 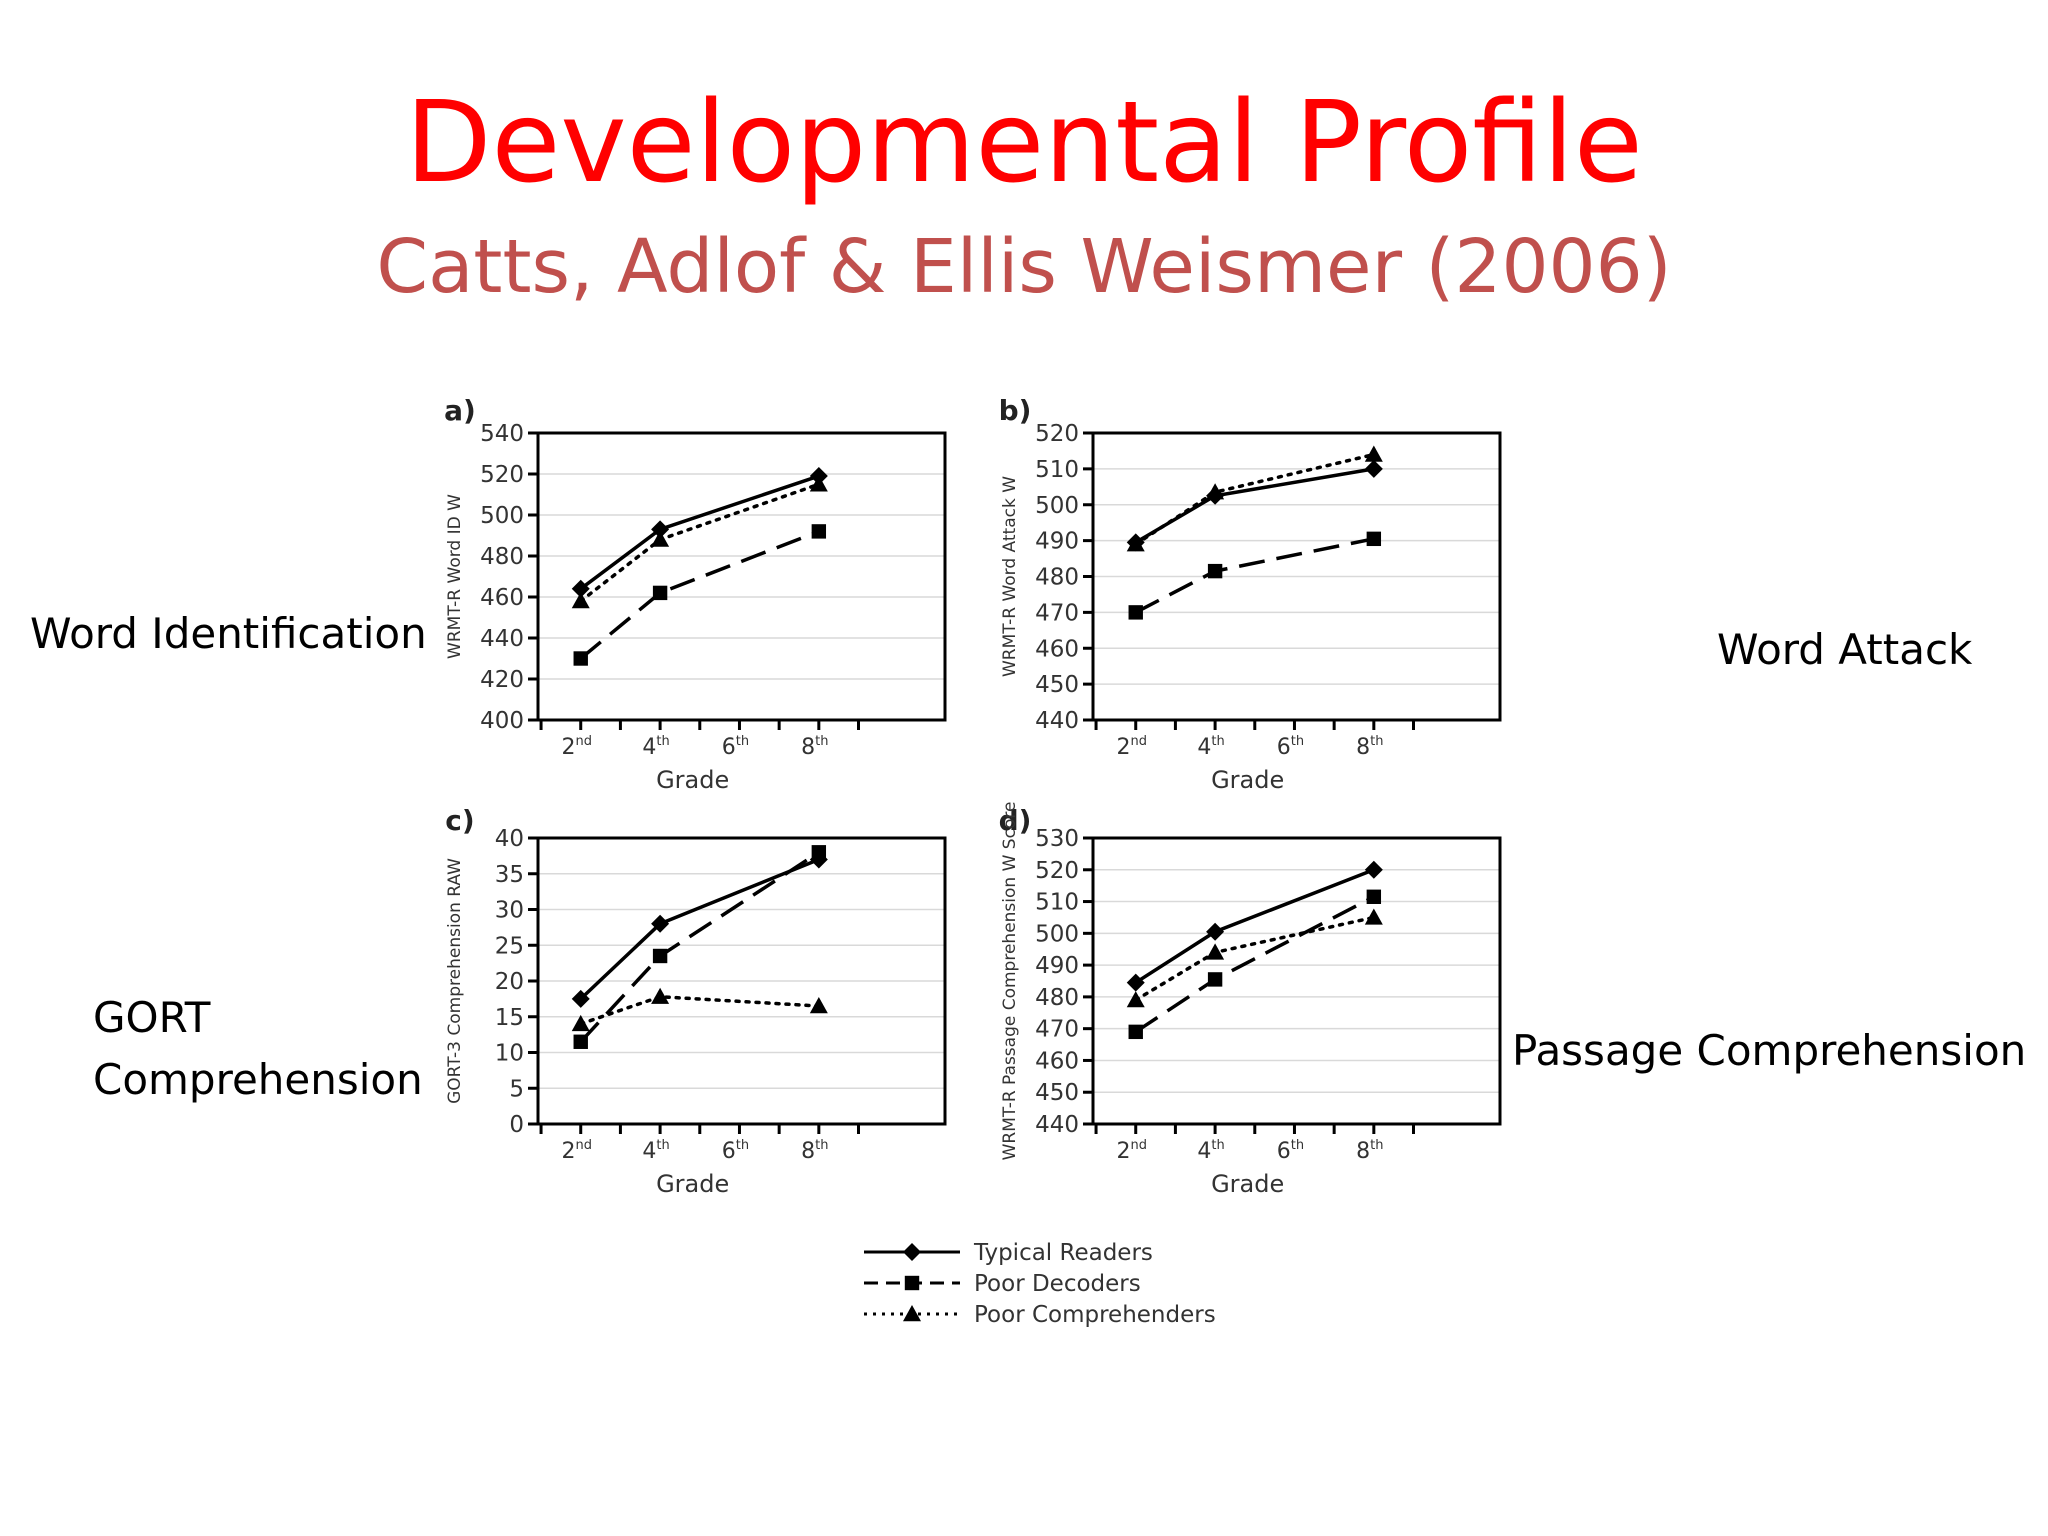 I want to click on y-tick-label: 450, so click(x=1057, y=1093).